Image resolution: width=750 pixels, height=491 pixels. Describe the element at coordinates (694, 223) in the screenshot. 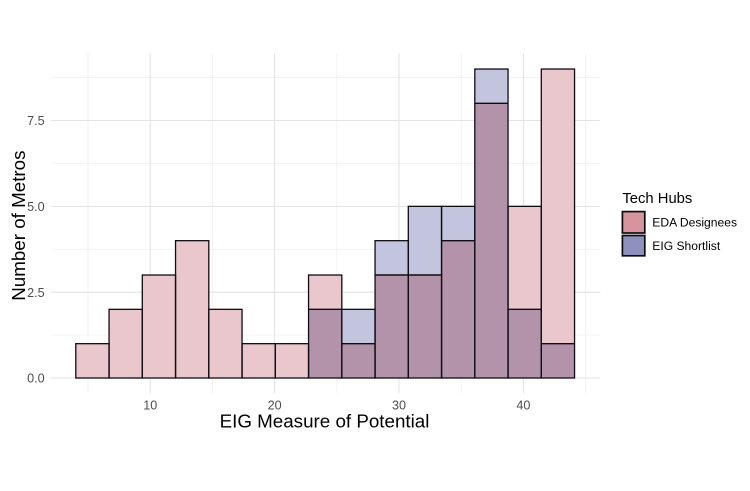

I see `svg-text: EDA Designees` at that location.